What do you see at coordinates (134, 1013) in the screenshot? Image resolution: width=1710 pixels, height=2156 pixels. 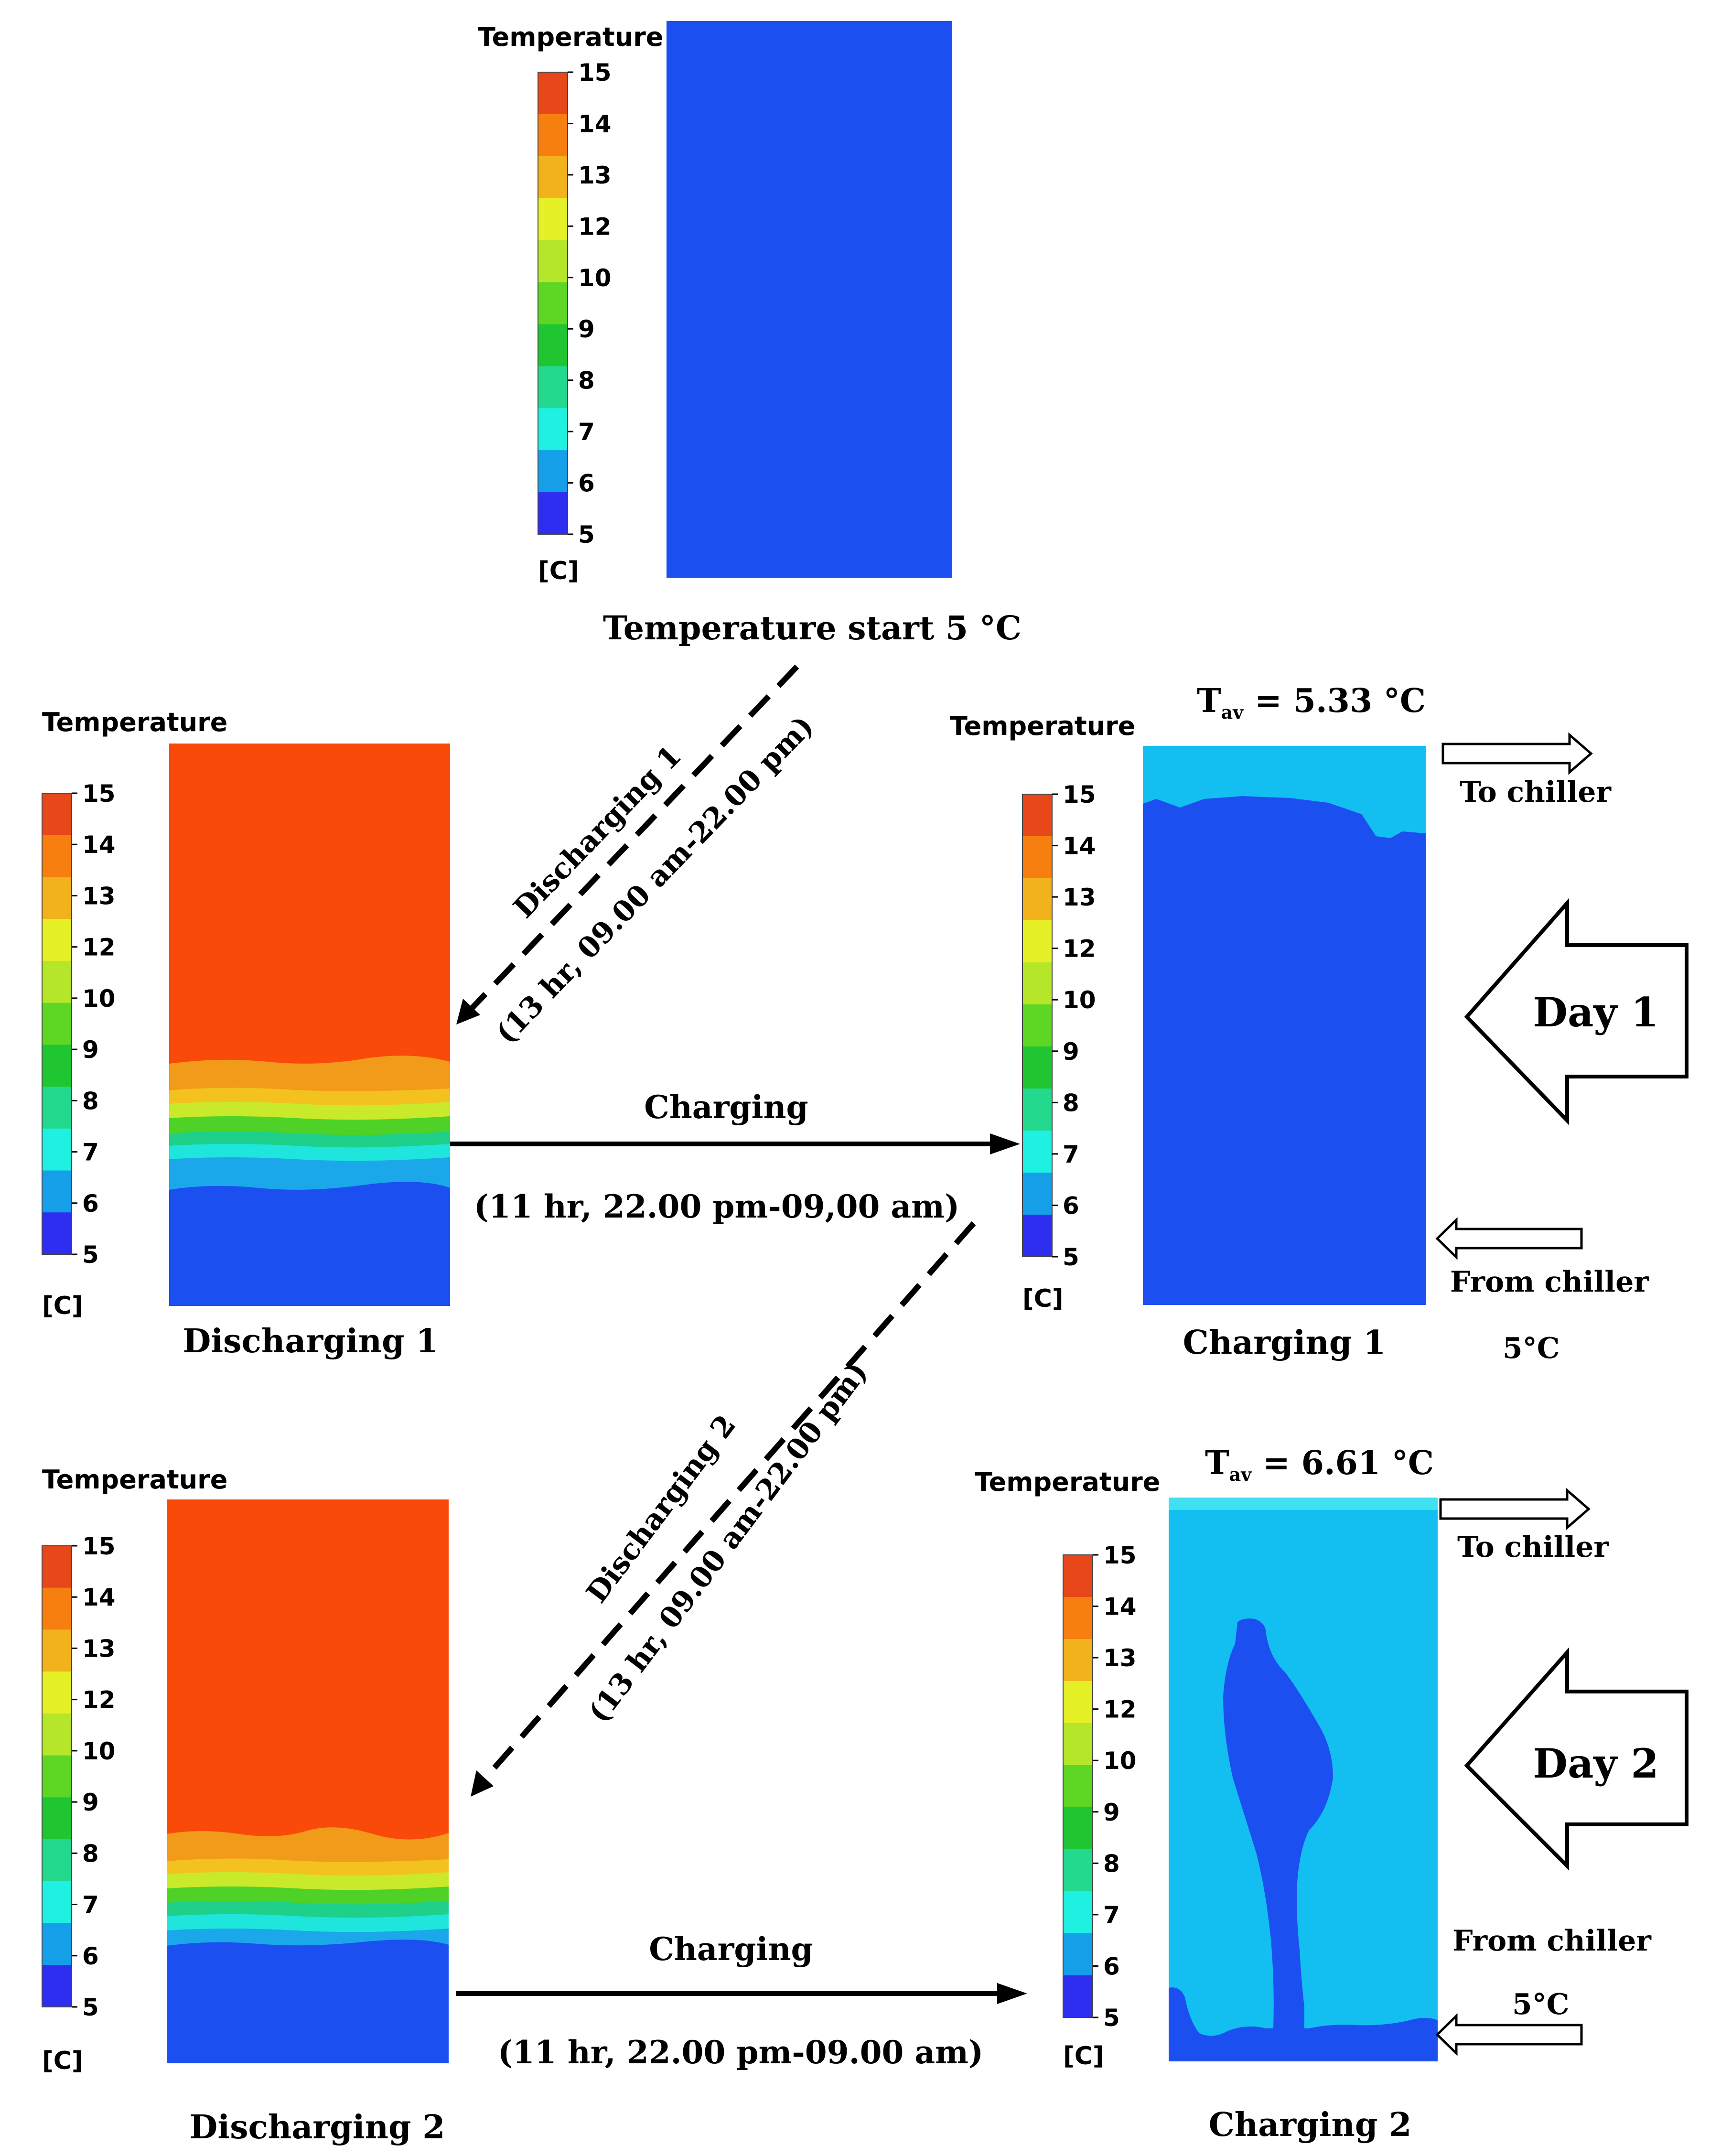 I see `discharging1-colorbar: 15 14 13 12 10 9 8 7 6 5 Temperature [C]` at bounding box center [134, 1013].